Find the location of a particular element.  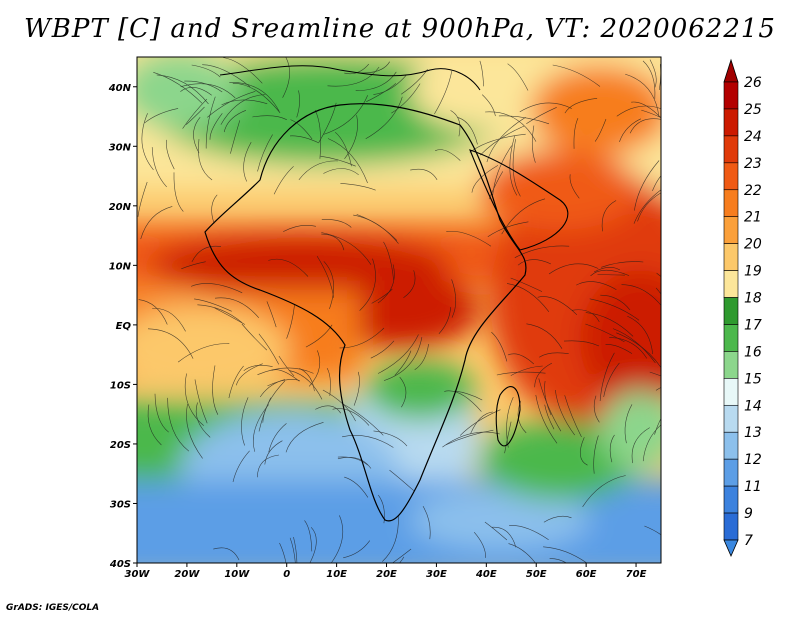

lon-tick-label: 70E is located at coordinates (636, 574).